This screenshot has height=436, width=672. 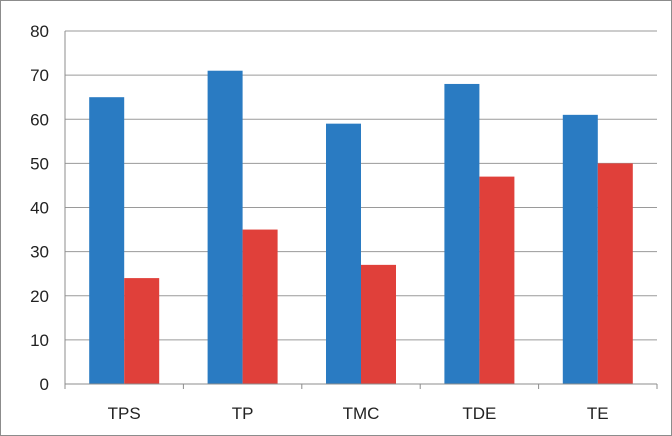 What do you see at coordinates (615, 273) in the screenshot?
I see `bar-series2-te` at bounding box center [615, 273].